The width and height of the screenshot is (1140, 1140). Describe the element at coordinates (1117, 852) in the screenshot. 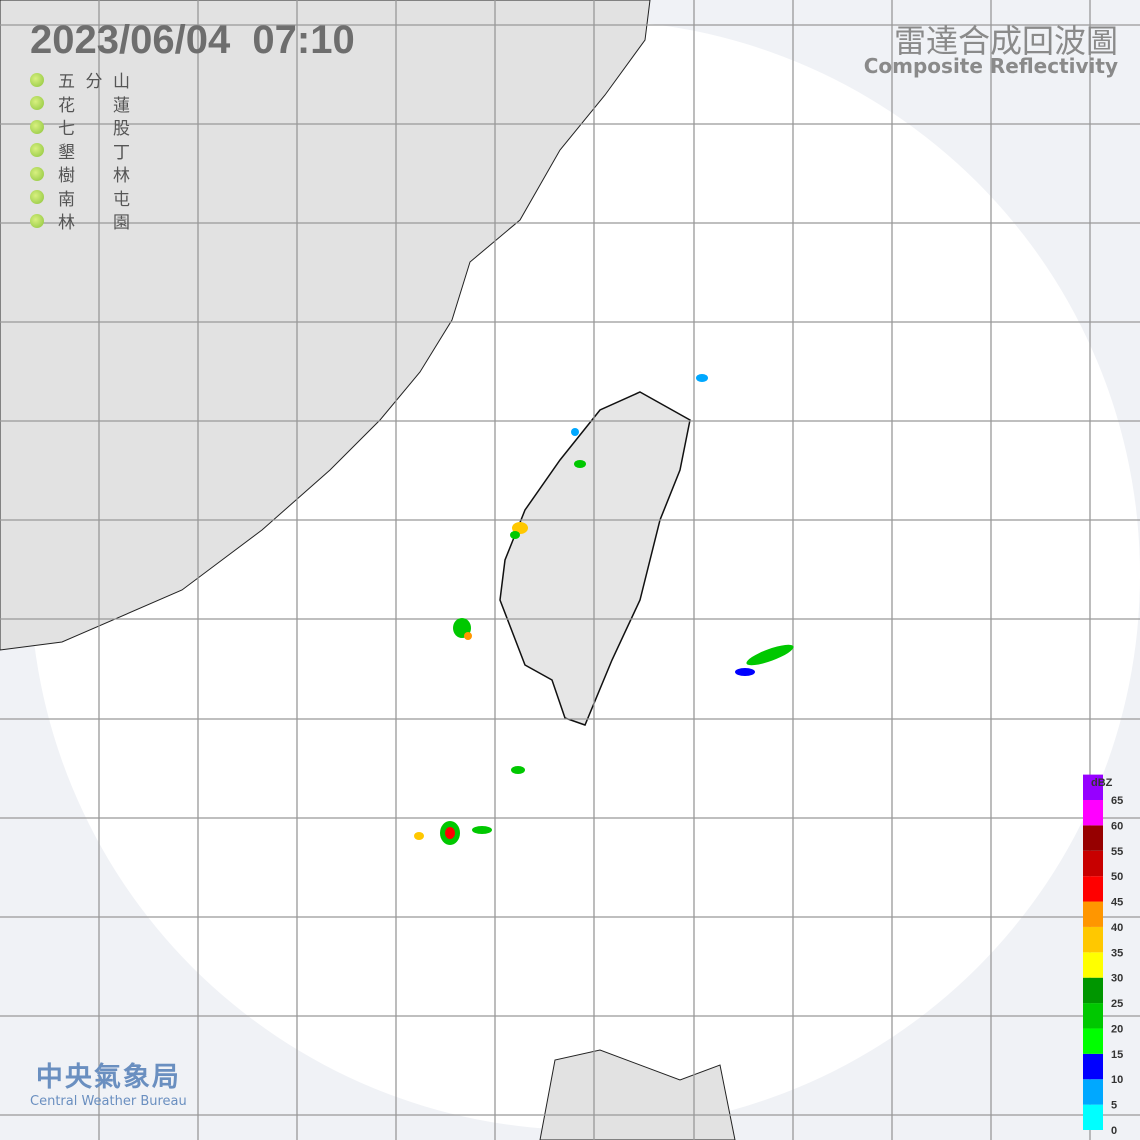

I see `colorbar-tick-label: 55` at that location.